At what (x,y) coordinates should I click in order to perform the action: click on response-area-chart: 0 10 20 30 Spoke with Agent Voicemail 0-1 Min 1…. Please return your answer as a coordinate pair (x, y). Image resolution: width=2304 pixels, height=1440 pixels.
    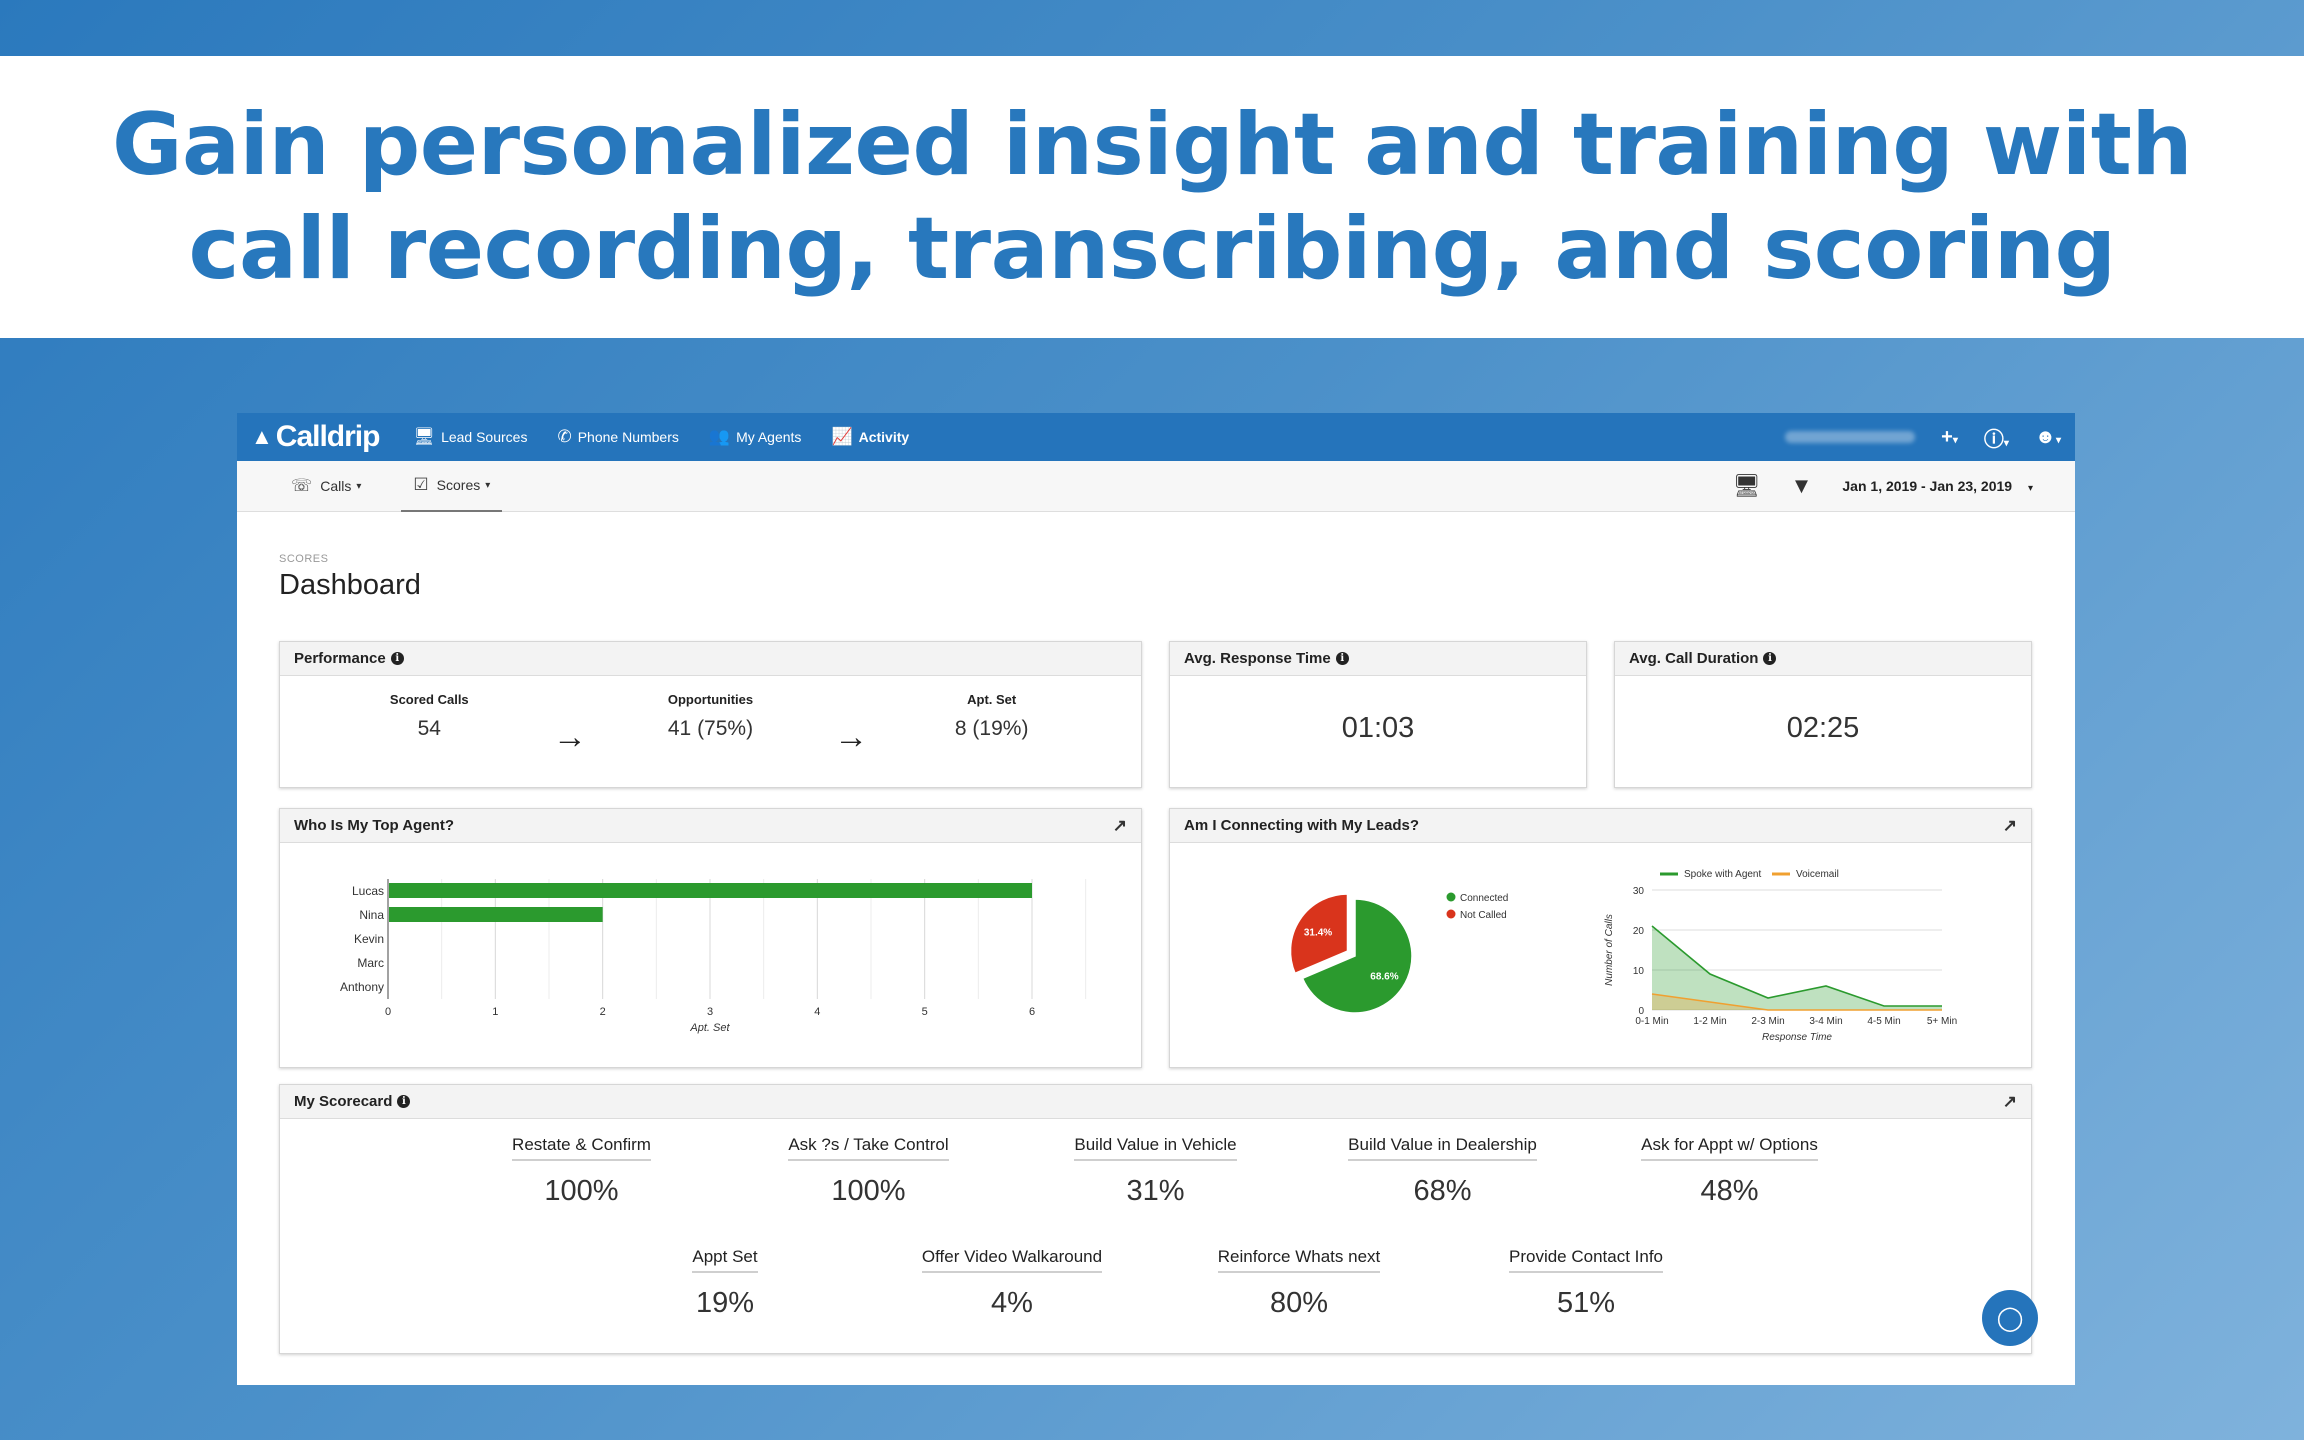
    Looking at the image, I should click on (1780, 956).